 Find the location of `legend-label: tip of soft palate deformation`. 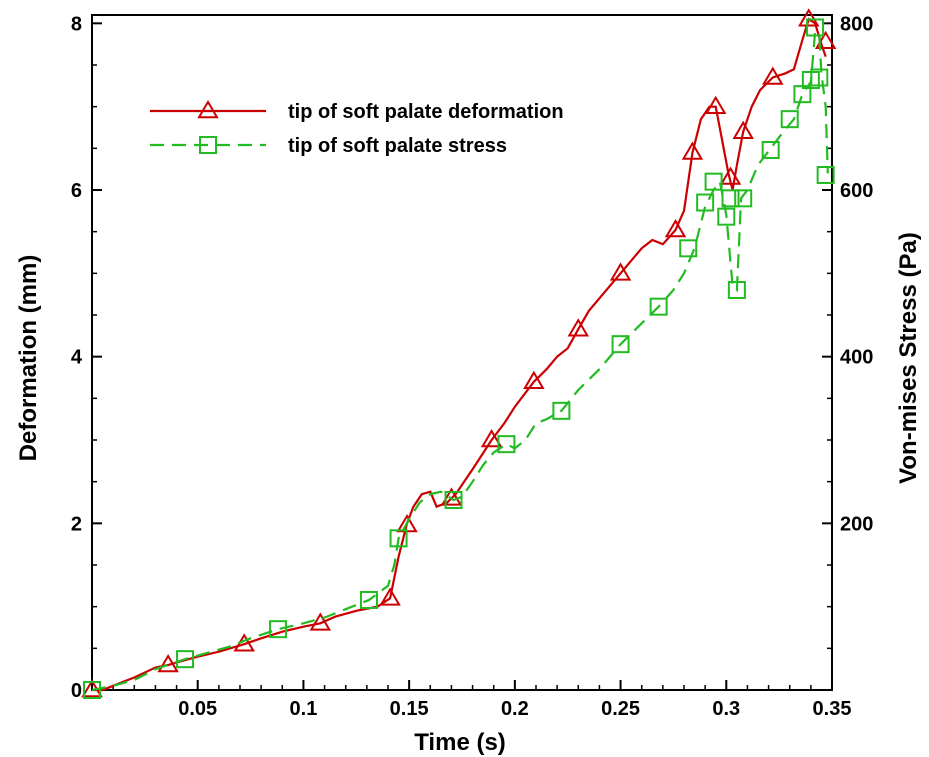

legend-label: tip of soft palate deformation is located at coordinates (426, 112).